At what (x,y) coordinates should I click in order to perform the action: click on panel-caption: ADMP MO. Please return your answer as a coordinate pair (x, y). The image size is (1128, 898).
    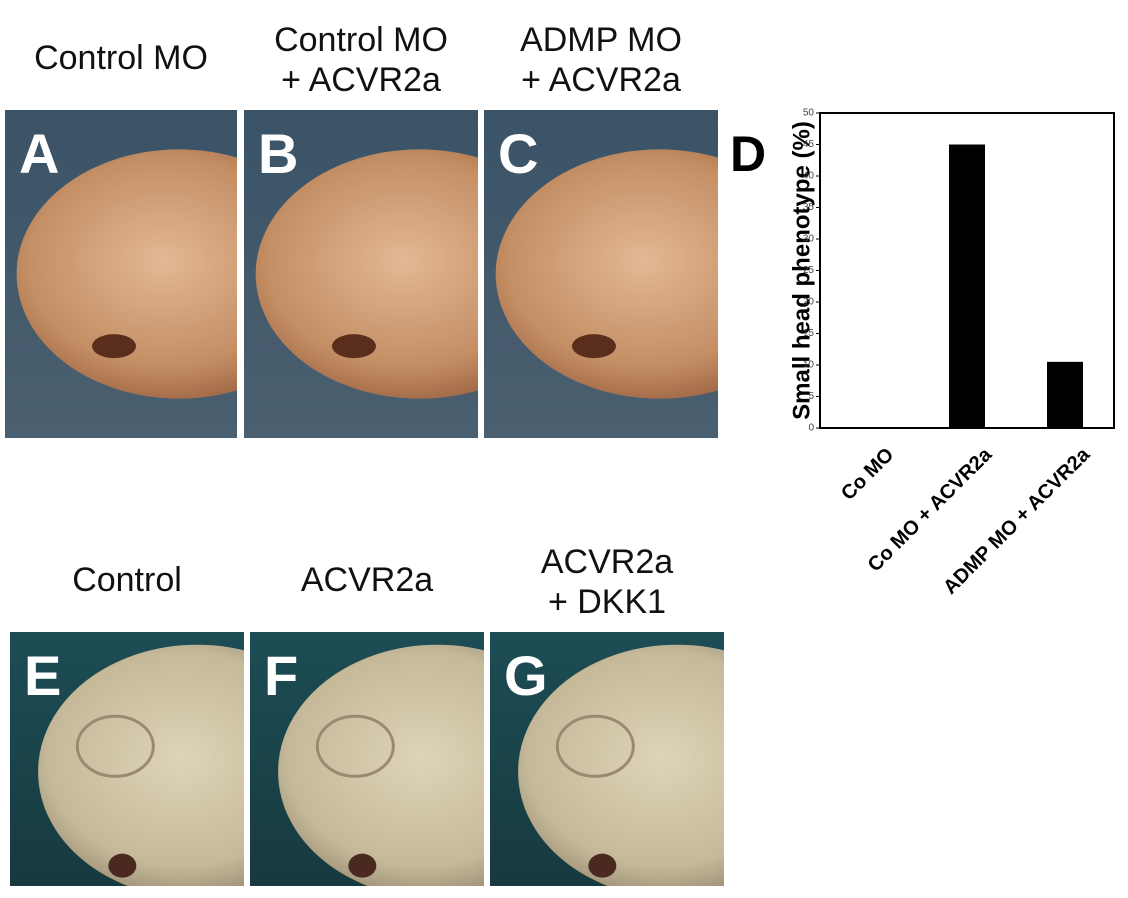
    Looking at the image, I should click on (601, 40).